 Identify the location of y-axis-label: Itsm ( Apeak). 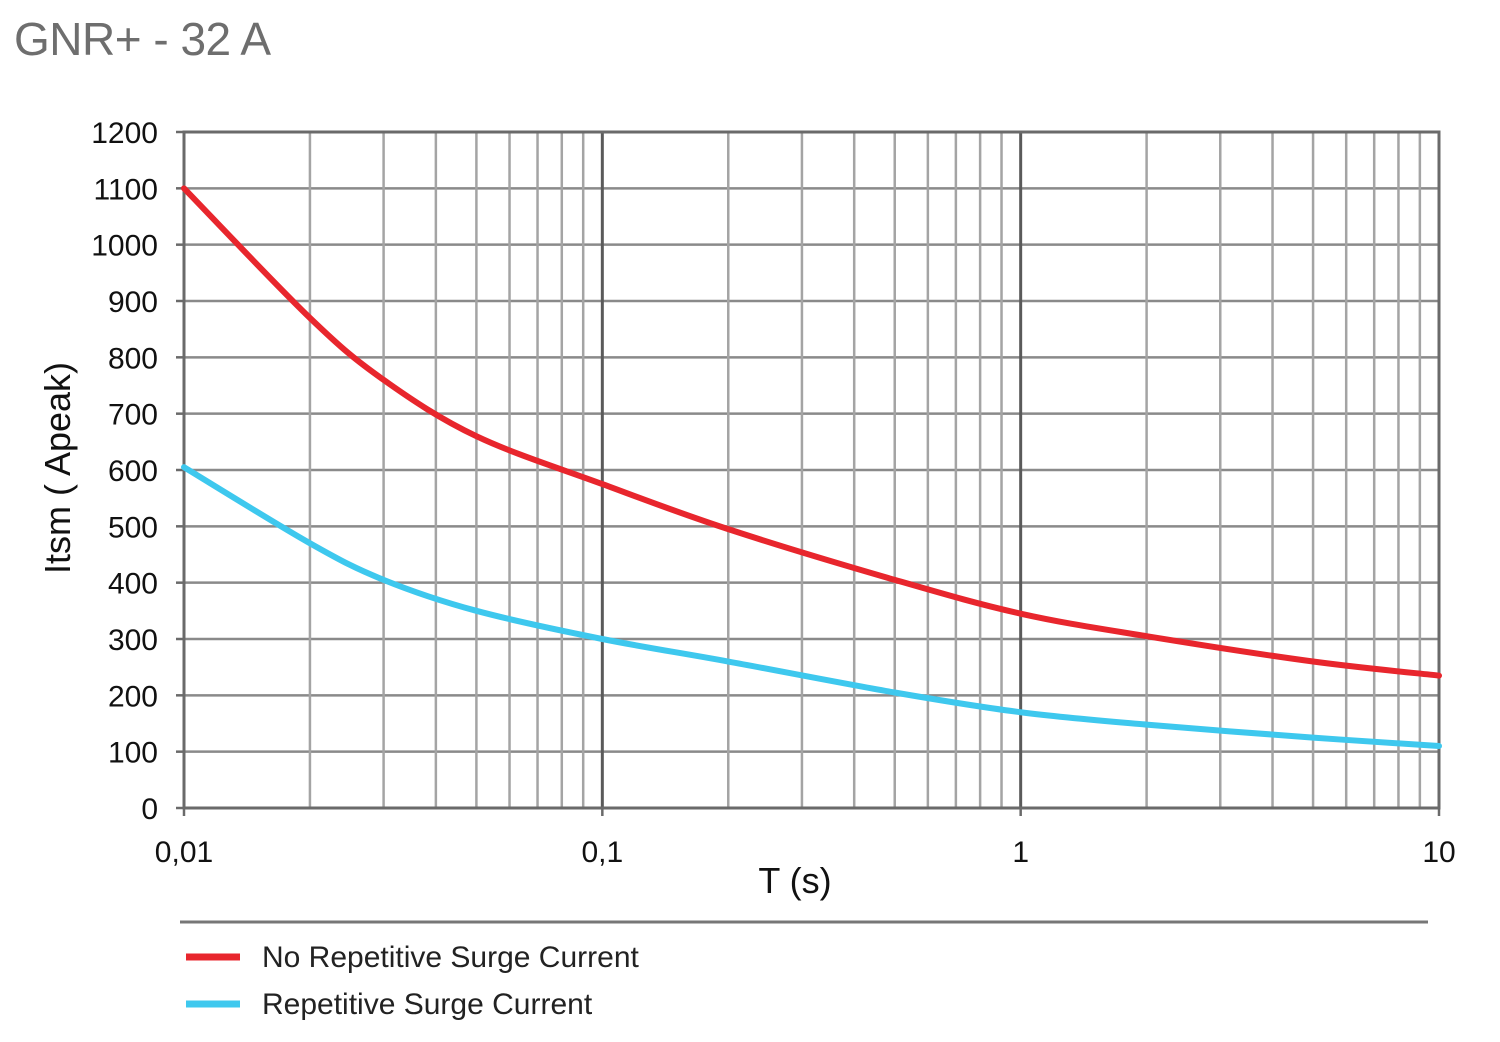
(57, 468).